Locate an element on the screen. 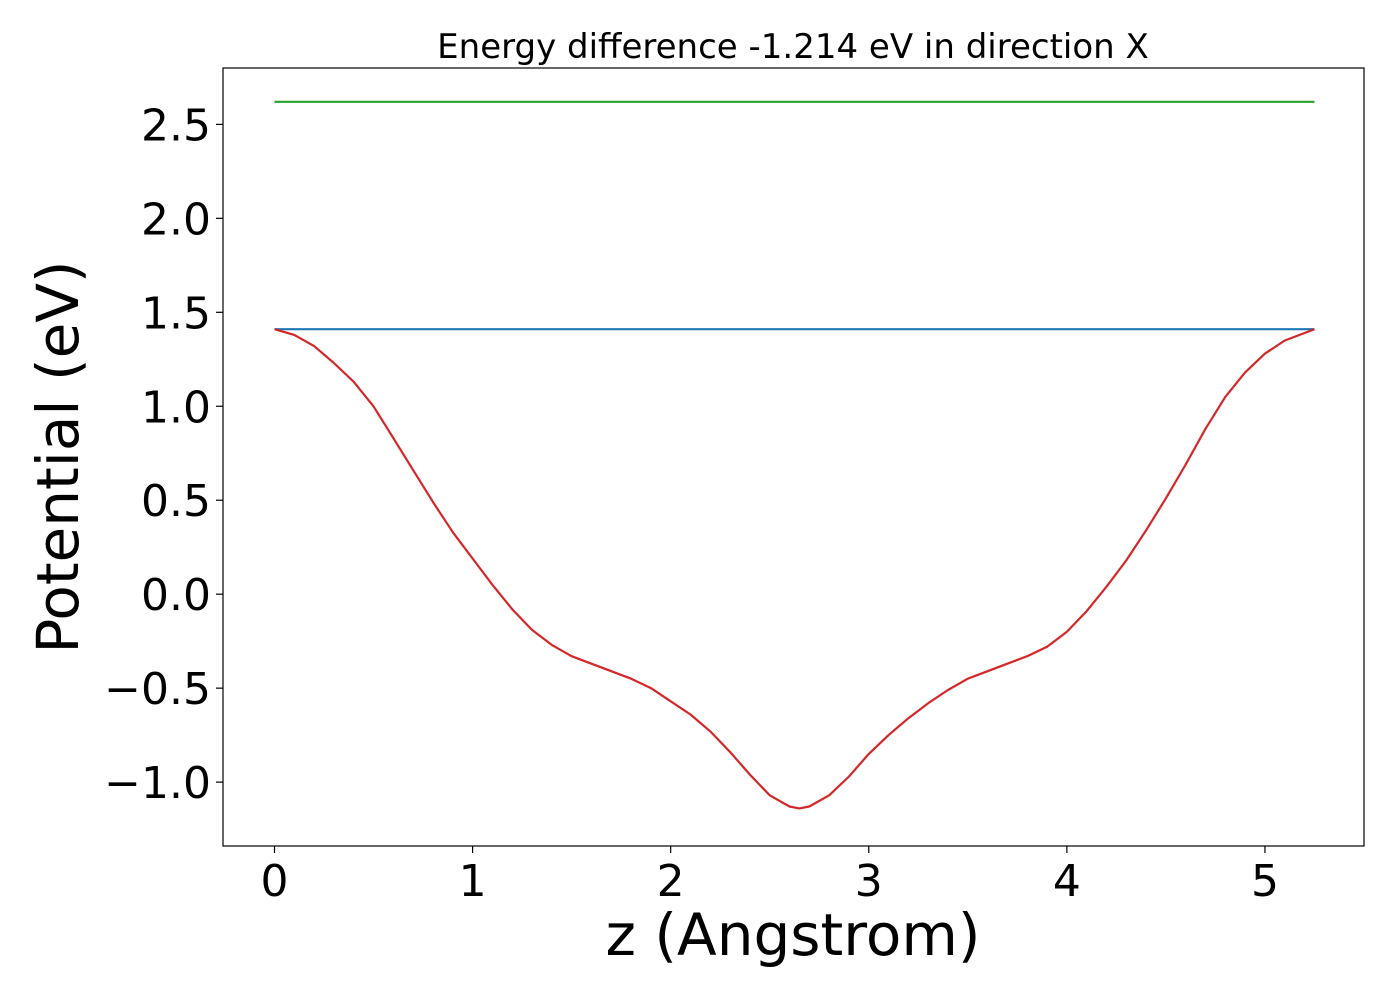 The image size is (1400, 1000). y-tick-label: 2.5 is located at coordinates (176, 125).